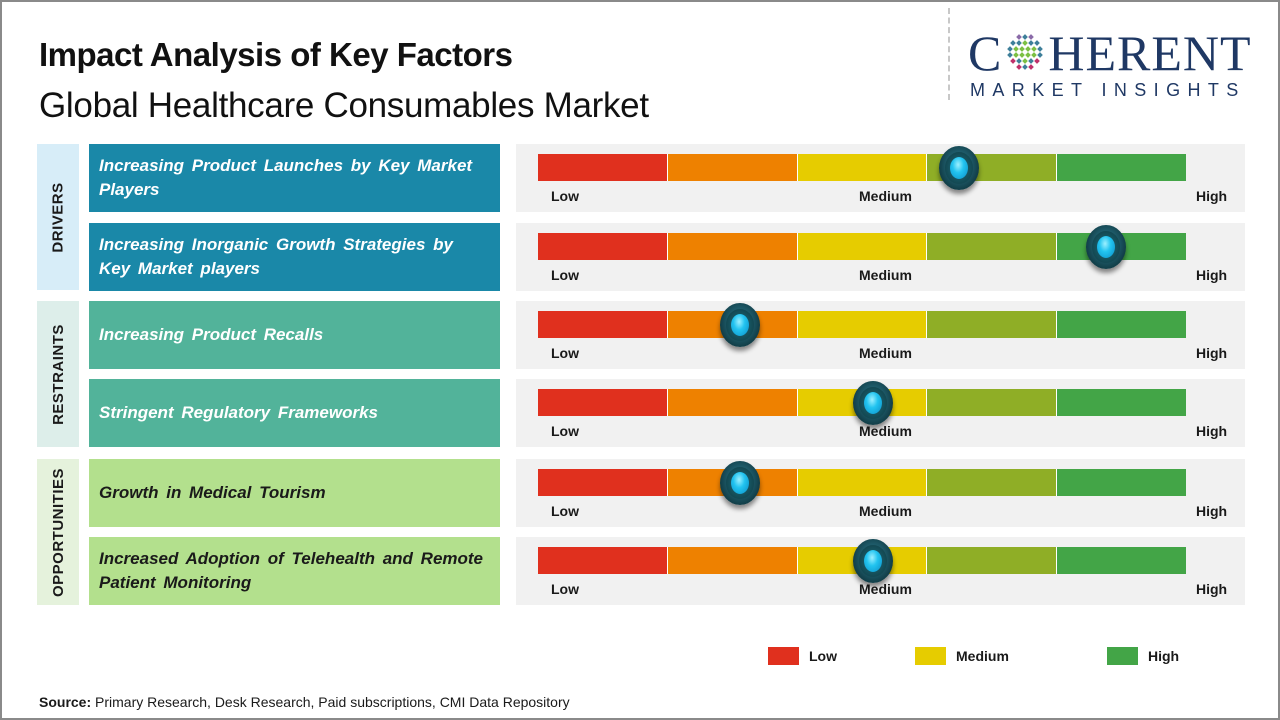  I want to click on legend-label: Medium, so click(982, 656).